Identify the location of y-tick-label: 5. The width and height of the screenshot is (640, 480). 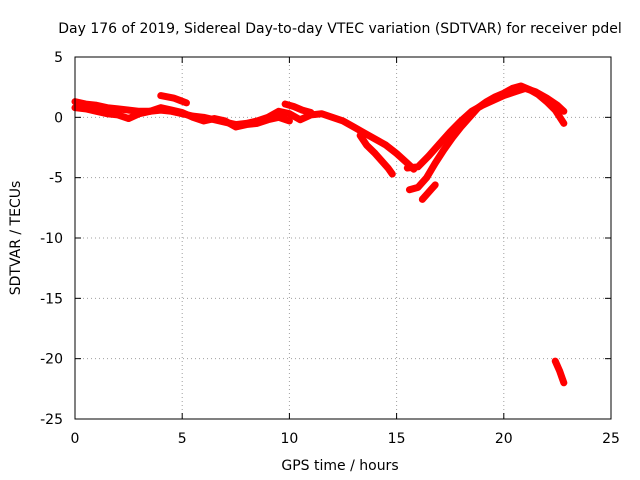
(58, 58).